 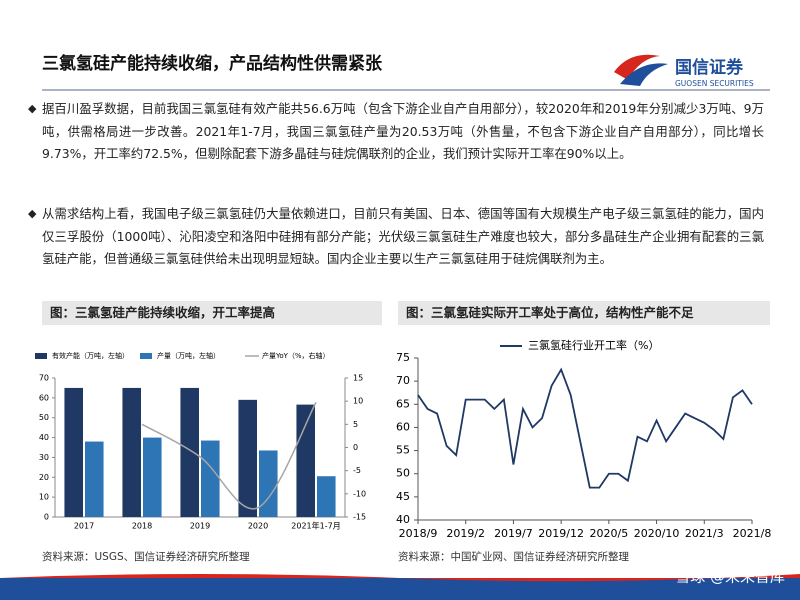 I want to click on x-tick-label: 2018, so click(x=142, y=526).